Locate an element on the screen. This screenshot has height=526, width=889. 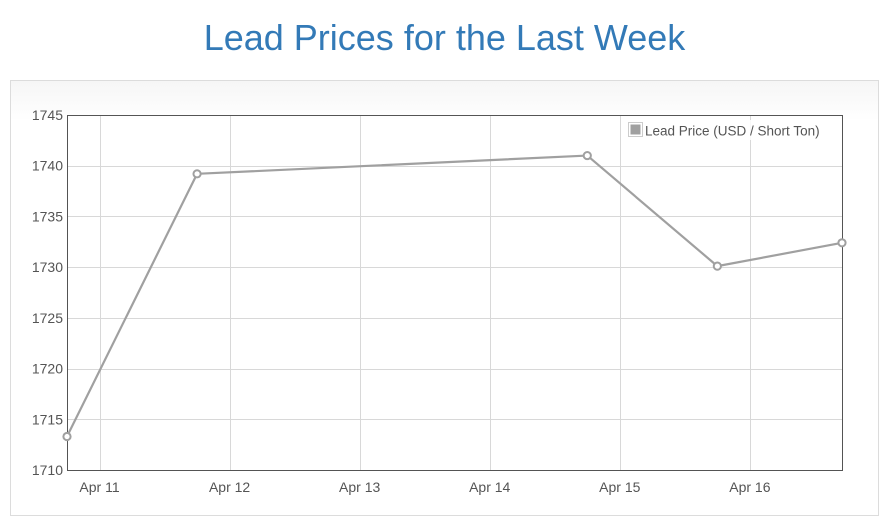
x-tick-label: Apr 12 is located at coordinates (229, 487).